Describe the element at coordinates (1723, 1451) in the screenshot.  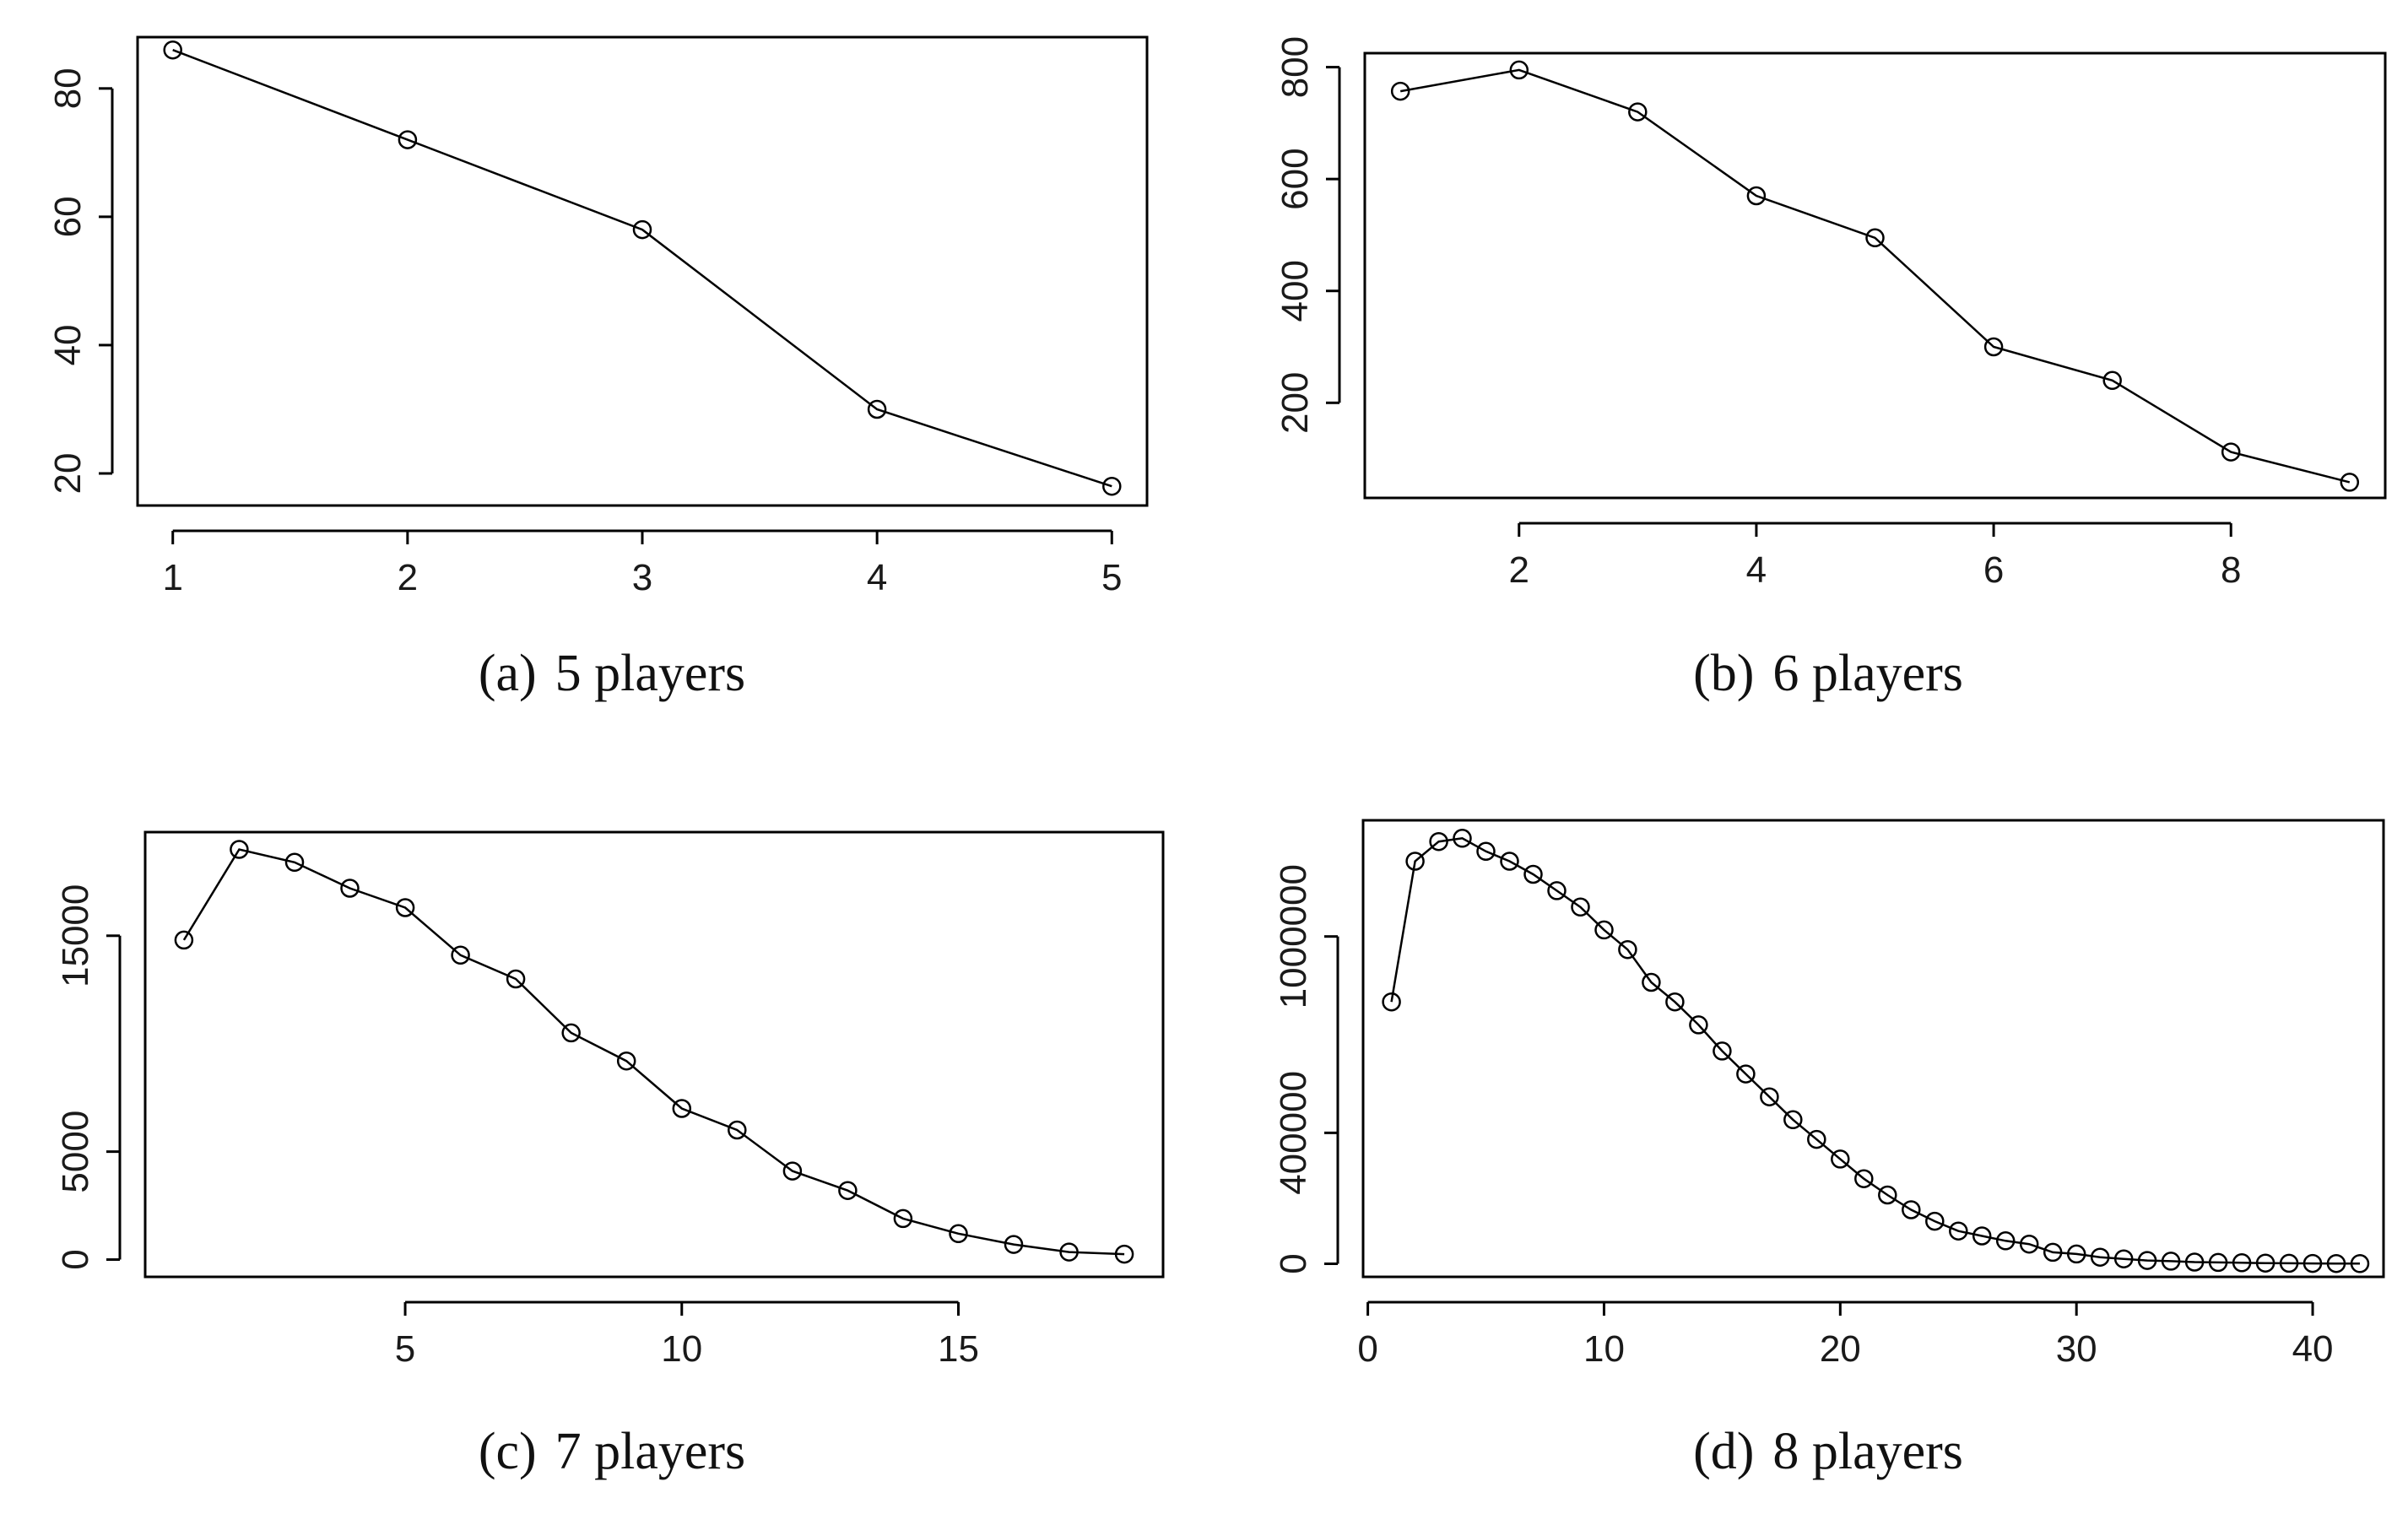
I see `caption-label: (d)` at that location.